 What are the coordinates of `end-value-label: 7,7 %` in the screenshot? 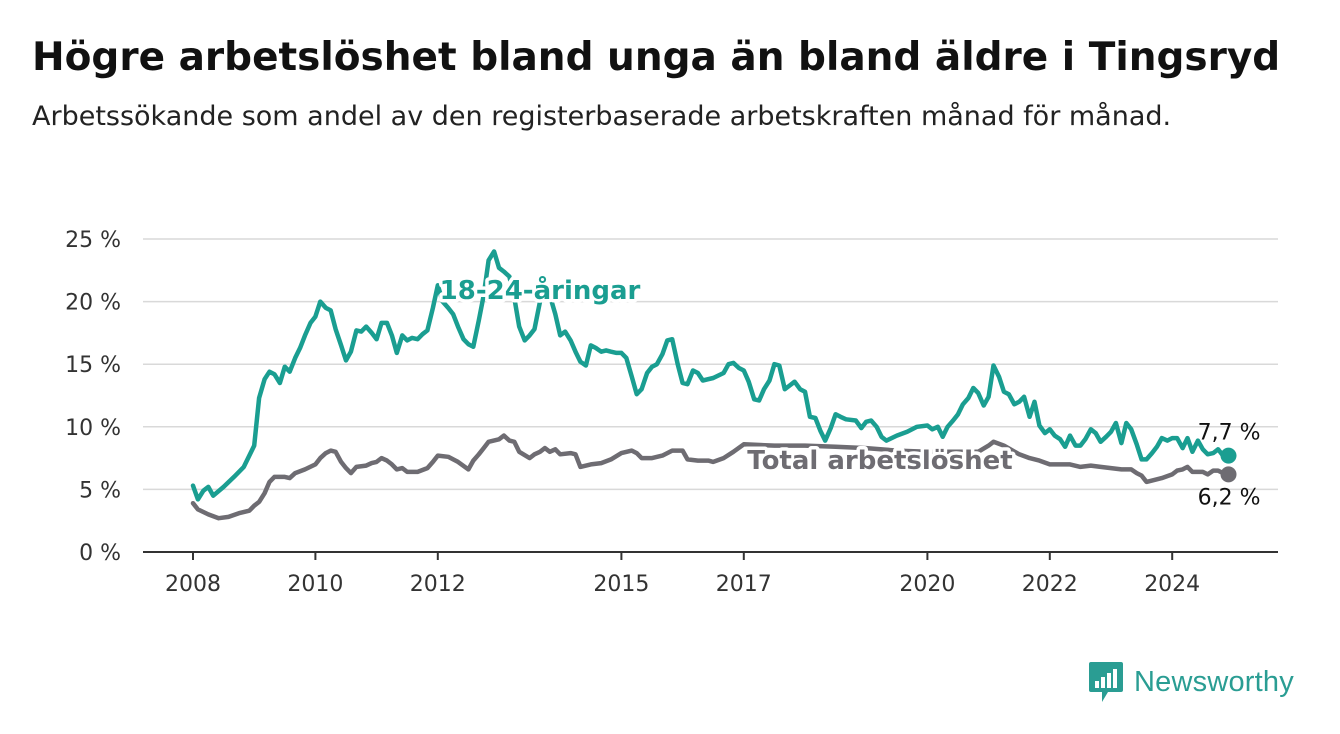 It's located at (1229, 433).